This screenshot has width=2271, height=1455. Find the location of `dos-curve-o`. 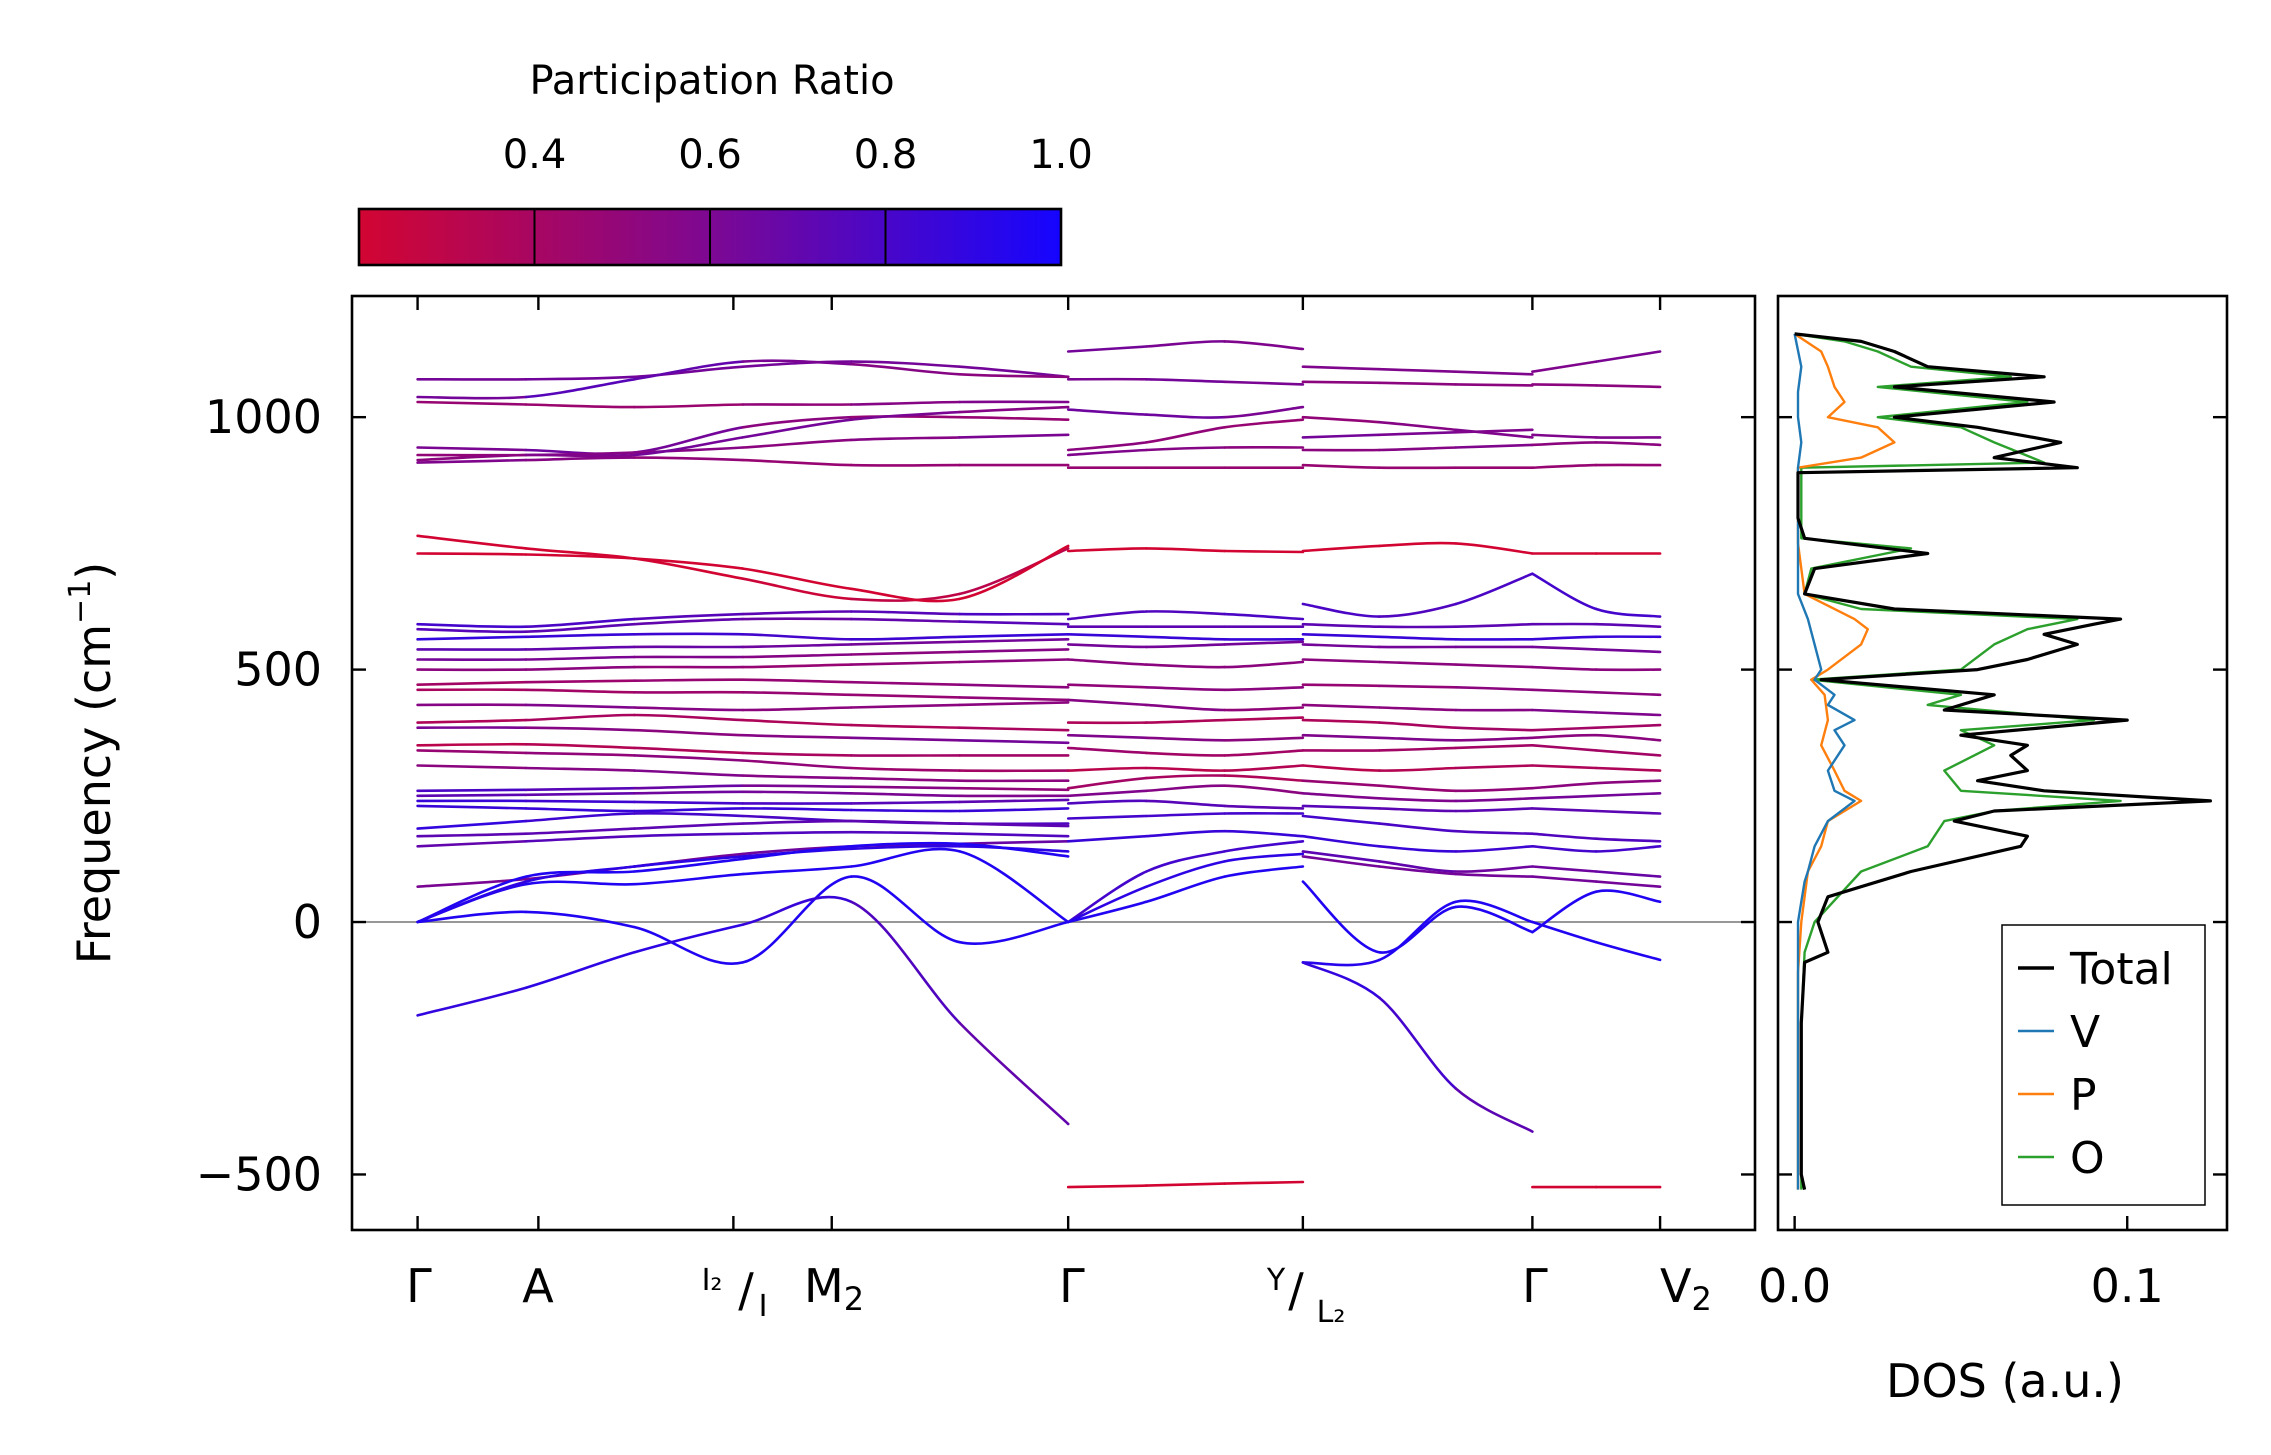

dos-curve-o is located at coordinates (1958, 761).